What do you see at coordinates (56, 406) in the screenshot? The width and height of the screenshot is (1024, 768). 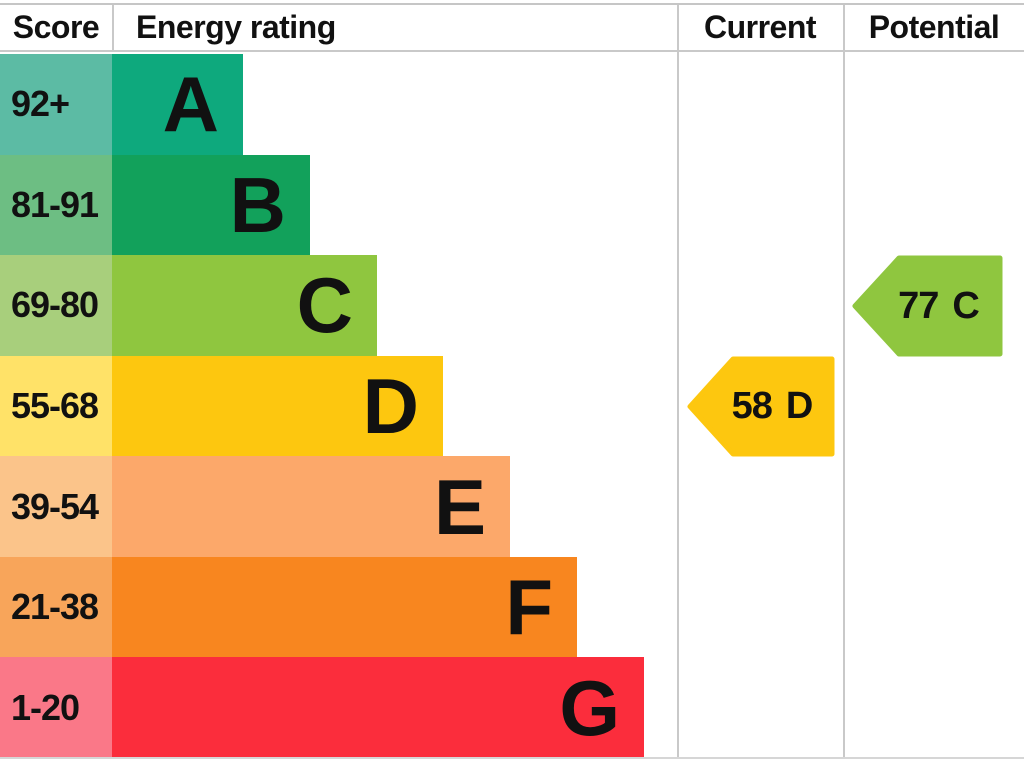 I see `score-range-d: 55-68` at bounding box center [56, 406].